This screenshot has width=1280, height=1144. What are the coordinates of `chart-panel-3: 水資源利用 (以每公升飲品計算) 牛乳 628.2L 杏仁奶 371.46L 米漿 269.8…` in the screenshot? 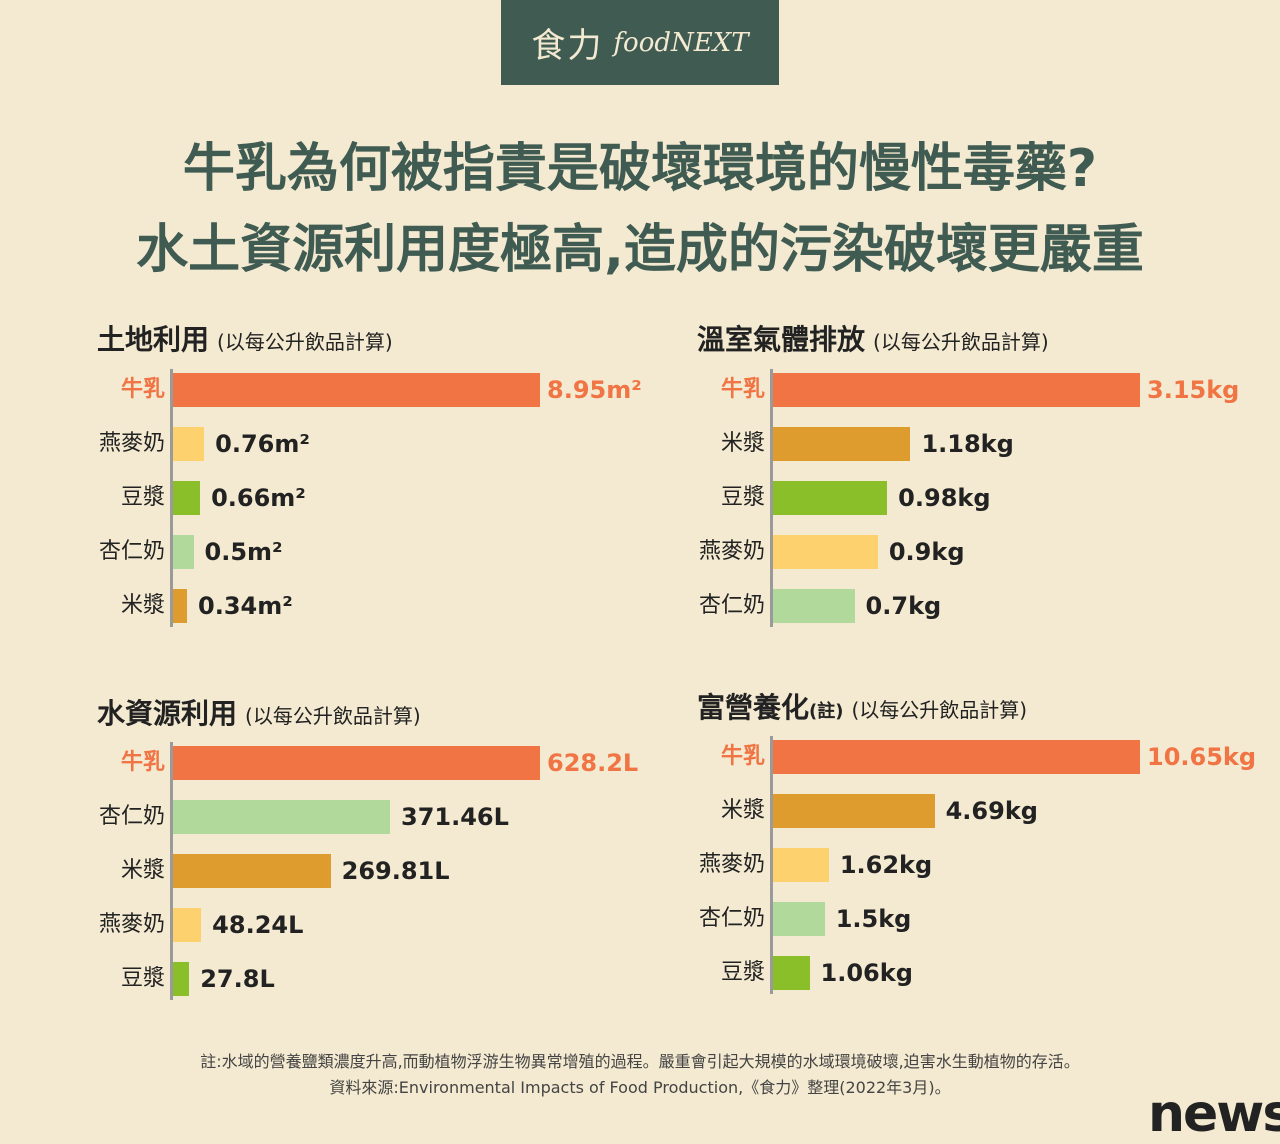 It's located at (377, 857).